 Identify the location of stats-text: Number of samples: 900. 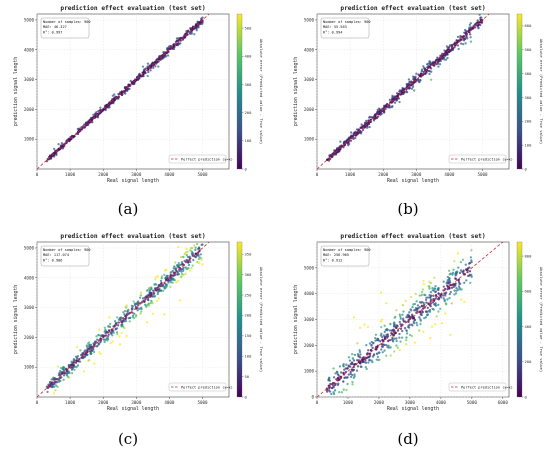
(347, 250).